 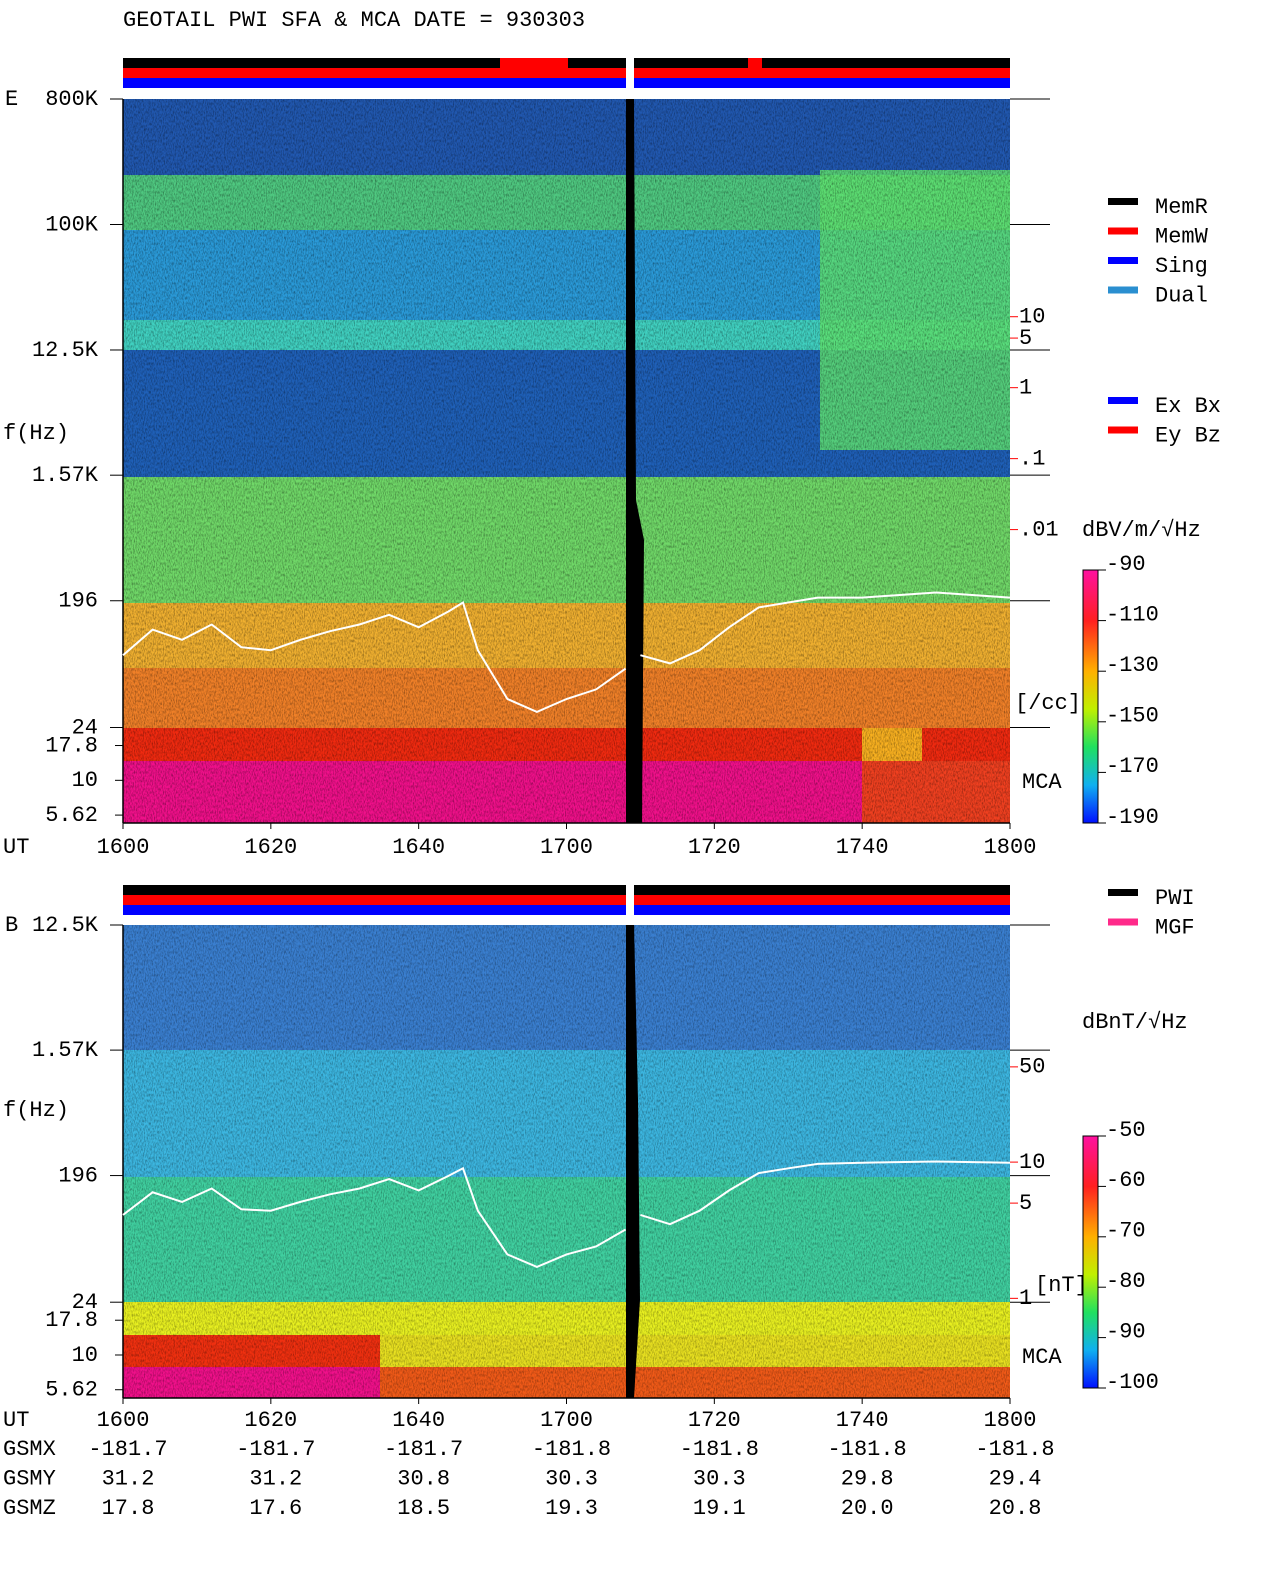 What do you see at coordinates (71, 1390) in the screenshot?
I see `mca-tick-label: 5.62` at bounding box center [71, 1390].